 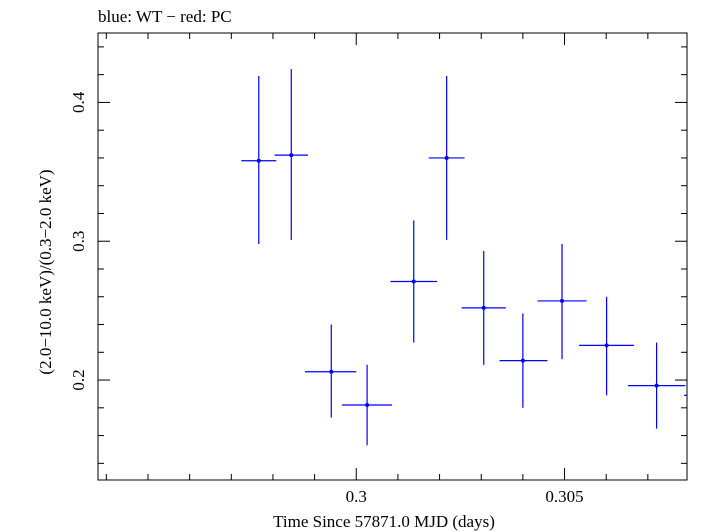 What do you see at coordinates (564, 496) in the screenshot?
I see `x-tick-label: 0.305` at bounding box center [564, 496].